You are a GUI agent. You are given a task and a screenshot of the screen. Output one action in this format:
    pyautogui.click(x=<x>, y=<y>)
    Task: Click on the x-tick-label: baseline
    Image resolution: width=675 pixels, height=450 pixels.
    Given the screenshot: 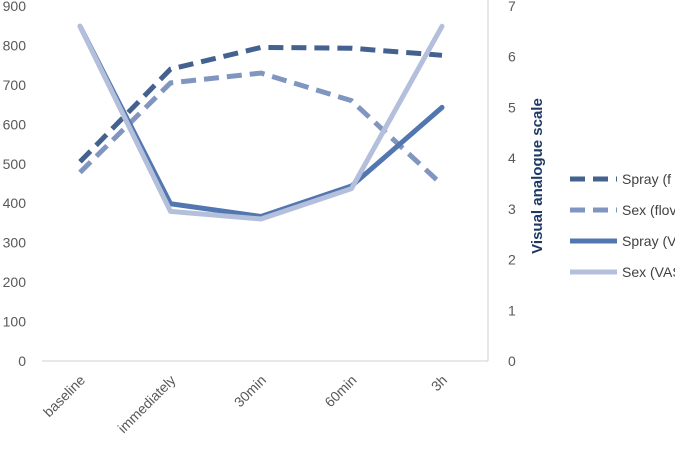 What is the action you would take?
    pyautogui.click(x=64, y=396)
    